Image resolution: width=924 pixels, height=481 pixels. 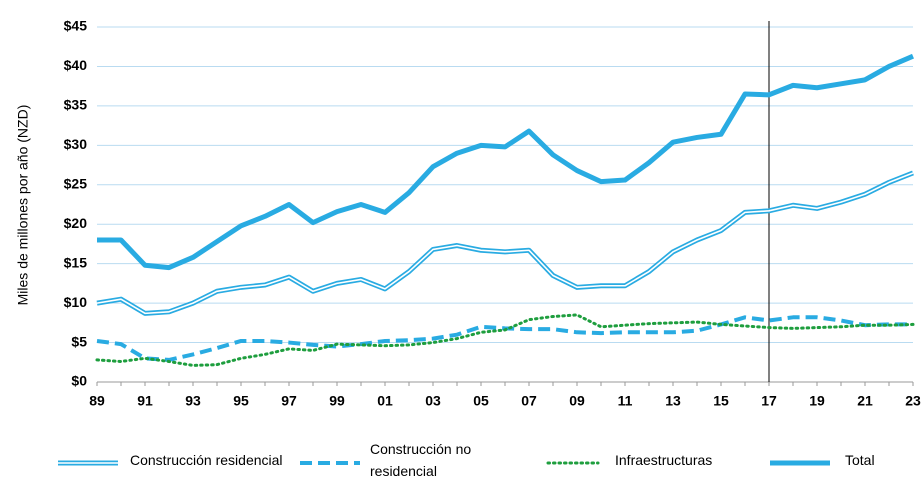 I want to click on legend-label: Infraestructuras, so click(x=664, y=460).